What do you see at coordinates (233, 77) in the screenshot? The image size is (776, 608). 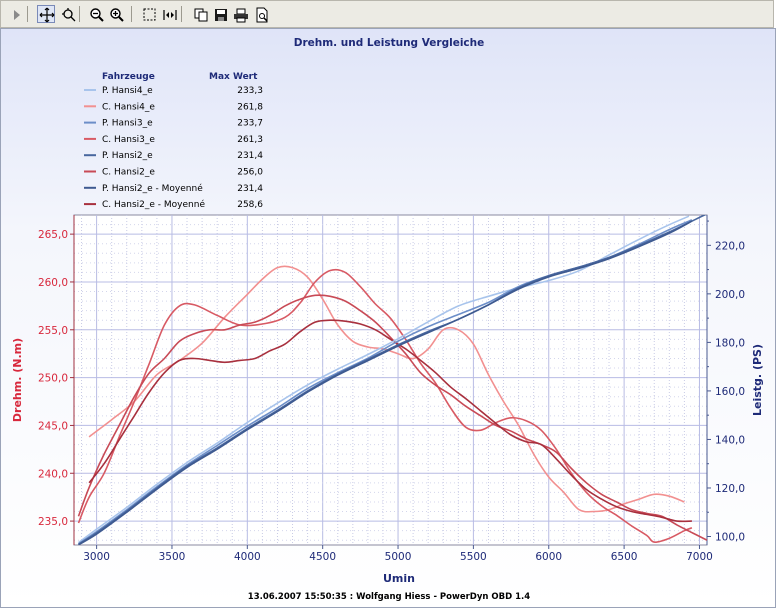 I see `legend-header-value: Max Wert` at bounding box center [233, 77].